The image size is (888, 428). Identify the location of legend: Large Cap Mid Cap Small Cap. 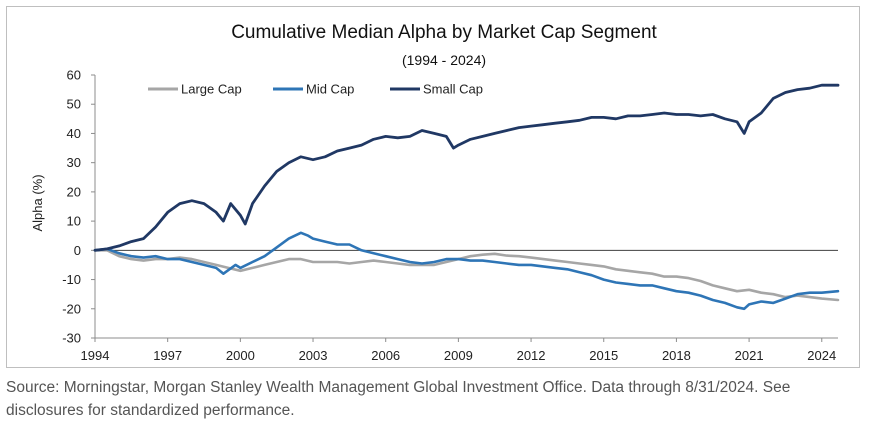
(315, 89).